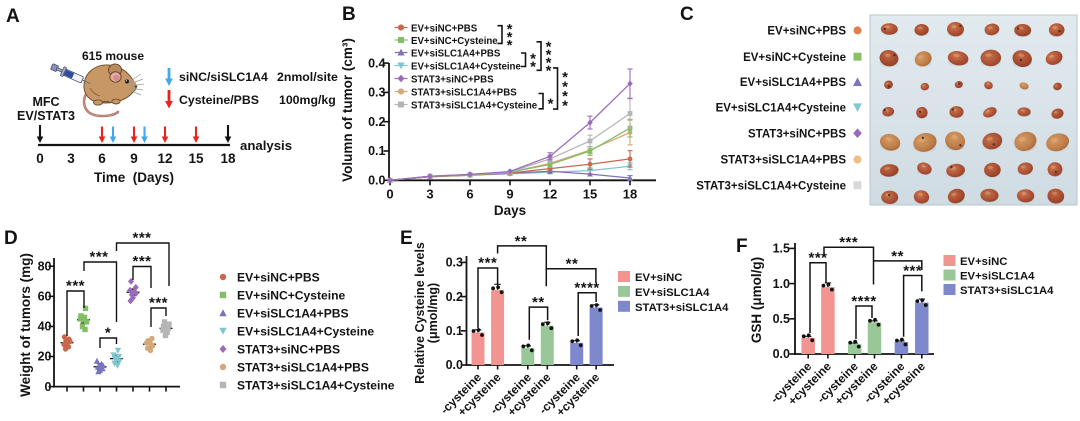 The width and height of the screenshot is (1080, 421). Describe the element at coordinates (406, 238) in the screenshot. I see `svg-text: E` at that location.